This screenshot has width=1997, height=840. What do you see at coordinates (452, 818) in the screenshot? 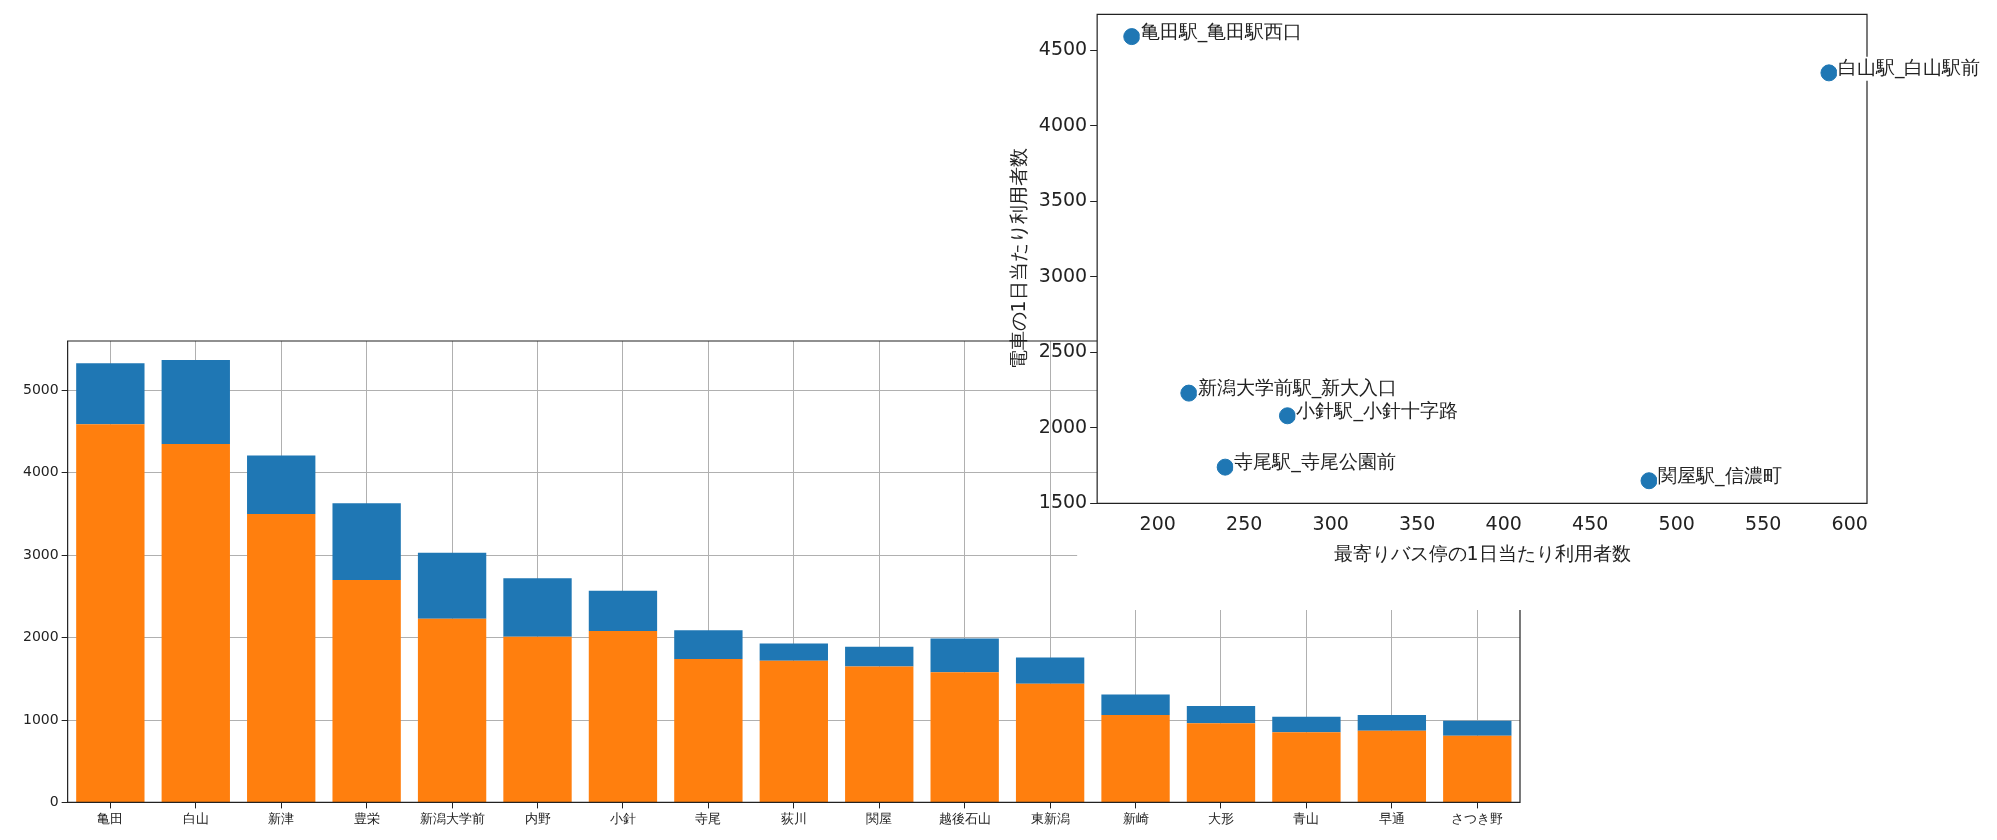
I see `x-tick-label: 新潟大学前` at bounding box center [452, 818].